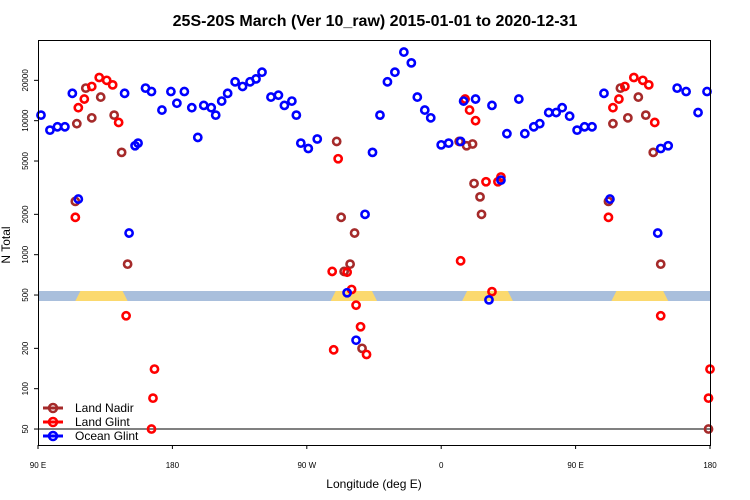  What do you see at coordinates (25, 348) in the screenshot?
I see `y-tick-label-200: 200` at bounding box center [25, 348].